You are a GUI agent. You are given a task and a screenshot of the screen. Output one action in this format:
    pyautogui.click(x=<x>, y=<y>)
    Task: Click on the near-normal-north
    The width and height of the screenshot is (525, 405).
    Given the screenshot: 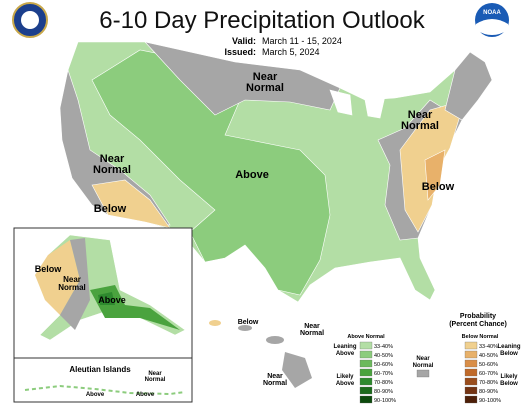 What is the action you would take?
    pyautogui.click(x=242, y=78)
    